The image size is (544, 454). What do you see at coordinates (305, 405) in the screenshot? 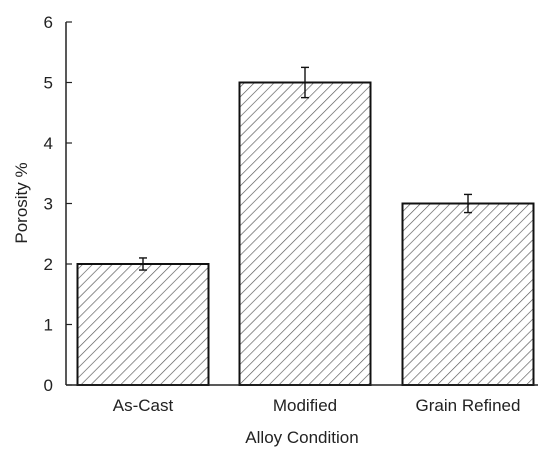
I see `x-tick-label: Modified` at bounding box center [305, 405].